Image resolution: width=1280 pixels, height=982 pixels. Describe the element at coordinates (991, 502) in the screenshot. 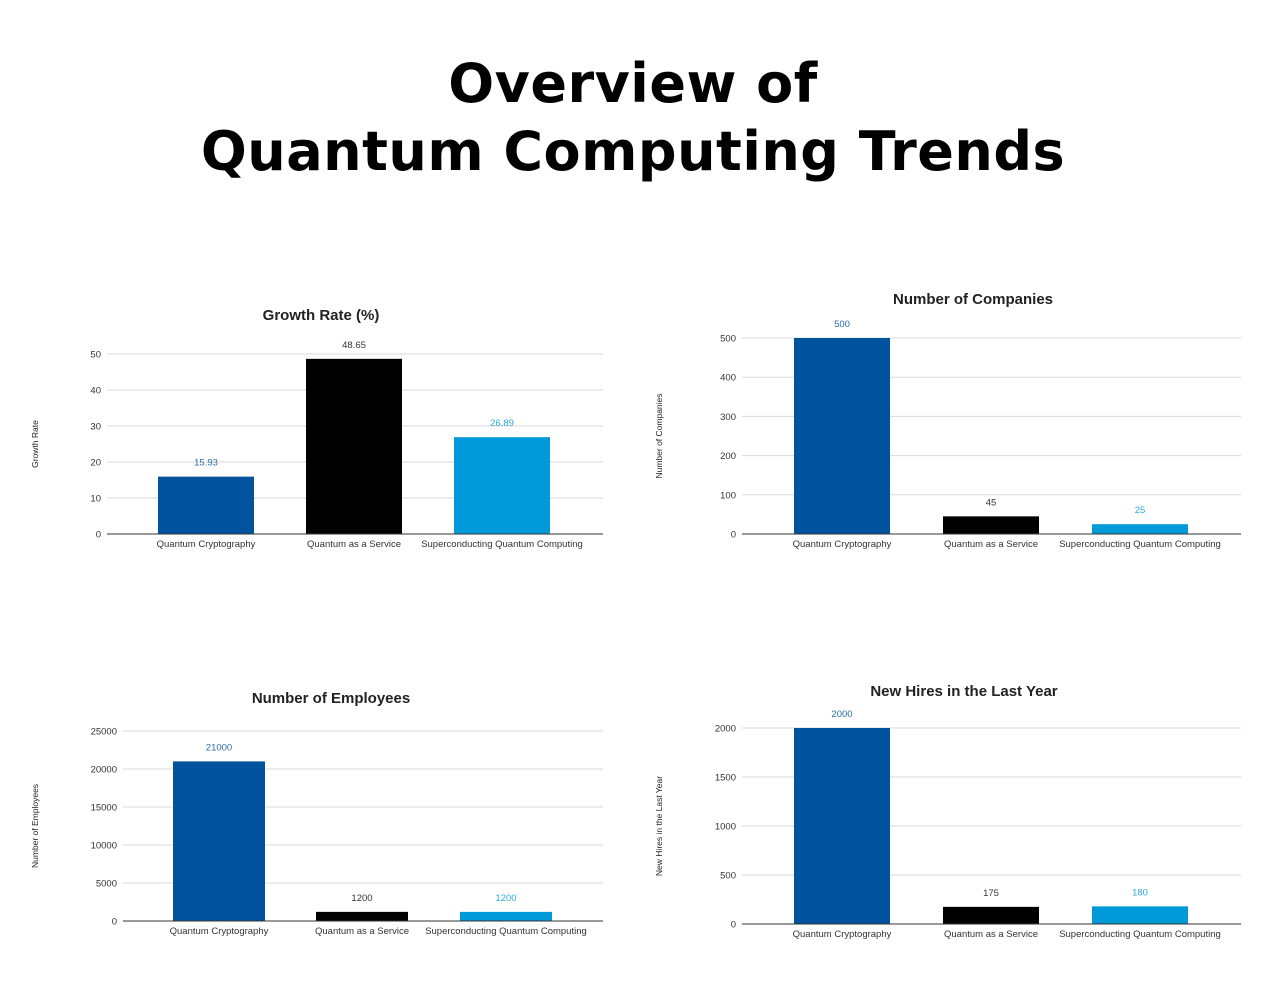

I see `data-label: 45` at that location.